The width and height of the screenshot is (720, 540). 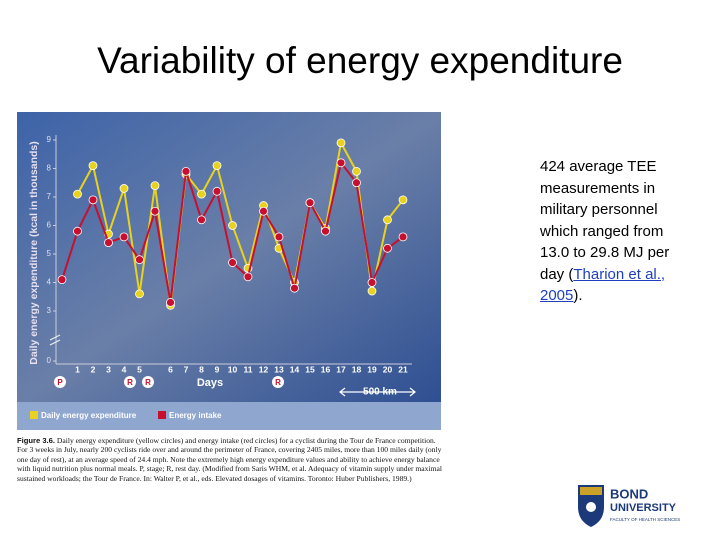 I want to click on legend-strip, so click(x=229, y=416).